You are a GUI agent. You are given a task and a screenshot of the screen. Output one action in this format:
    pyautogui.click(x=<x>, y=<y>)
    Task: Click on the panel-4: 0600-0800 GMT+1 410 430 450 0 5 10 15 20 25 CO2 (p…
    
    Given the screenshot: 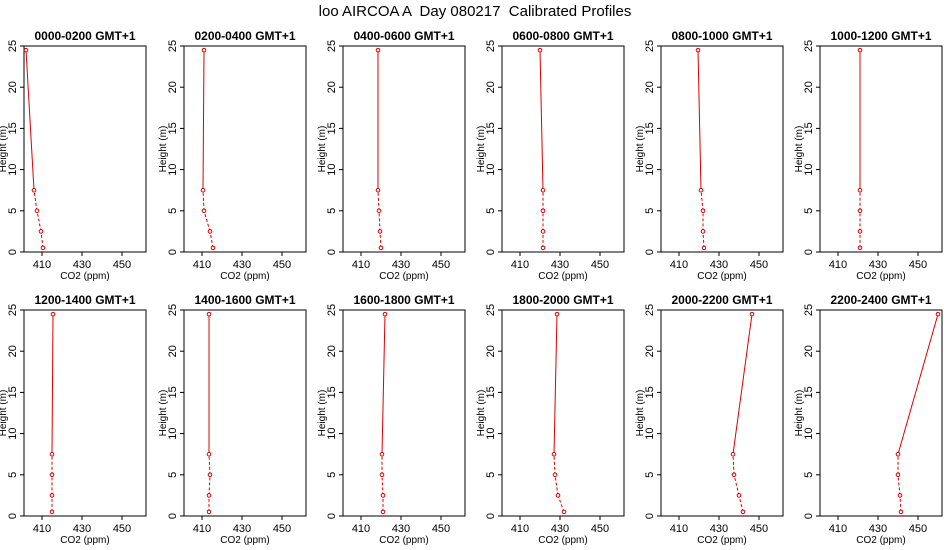 What is the action you would take?
    pyautogui.click(x=550, y=155)
    